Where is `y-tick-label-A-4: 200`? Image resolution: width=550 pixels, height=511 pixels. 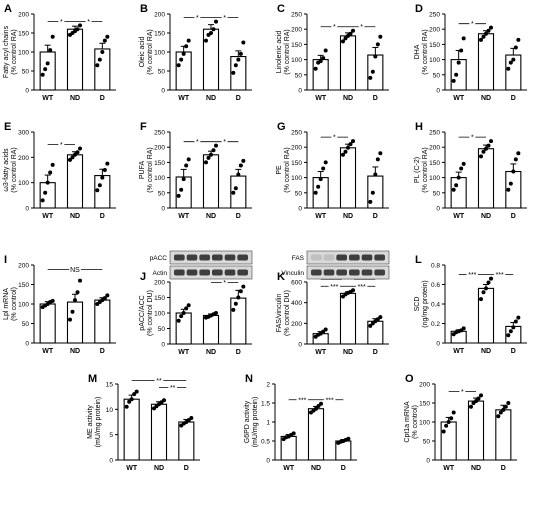 y-tick-label-A-4: 200 is located at coordinates (23, 15).